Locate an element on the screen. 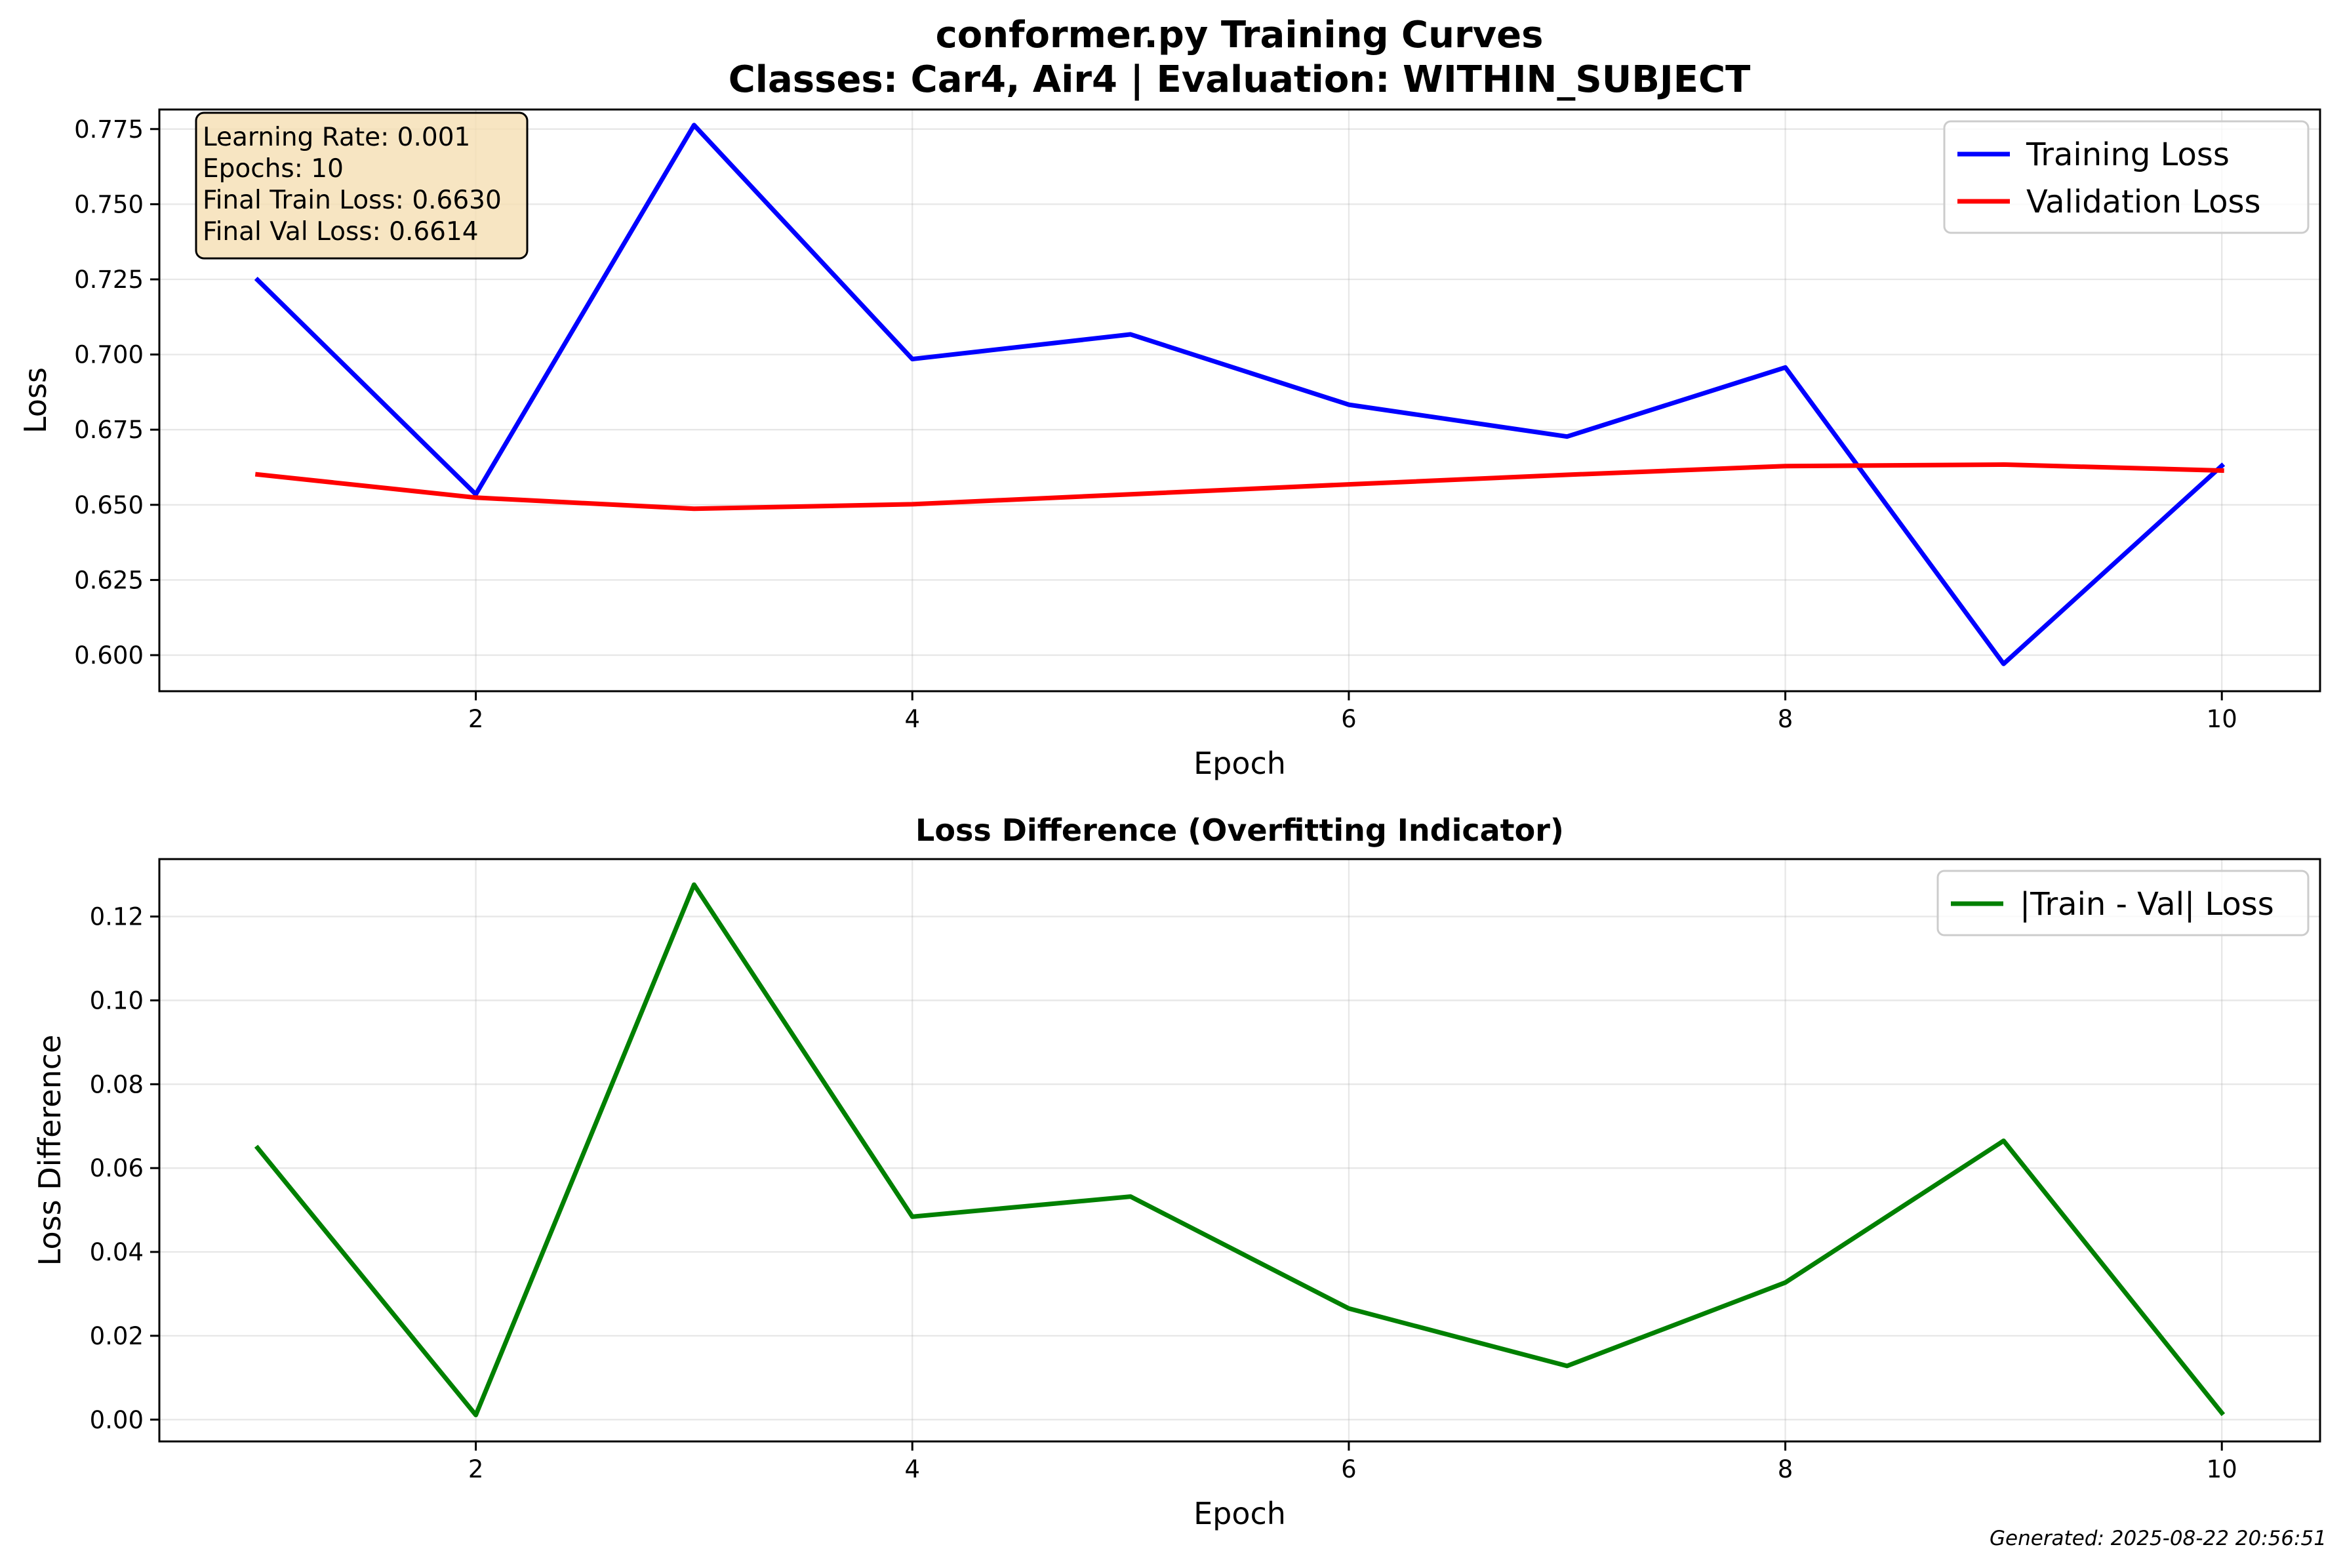 The height and width of the screenshot is (1568, 2343). legend-entry-label: |Train - Val| Loss is located at coordinates (2147, 904).